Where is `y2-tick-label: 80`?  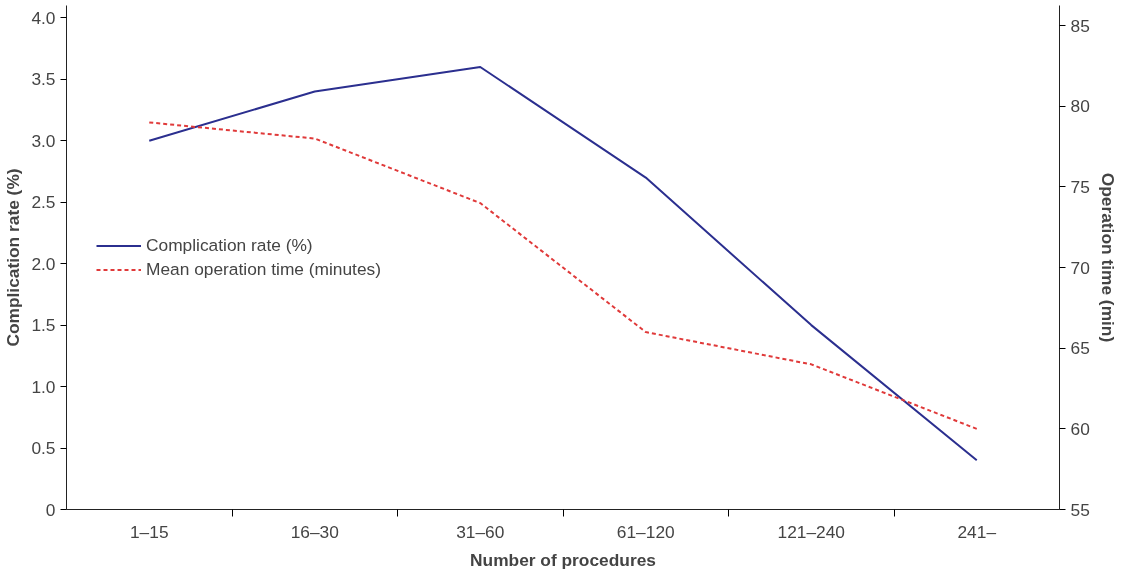 y2-tick-label: 80 is located at coordinates (1080, 106).